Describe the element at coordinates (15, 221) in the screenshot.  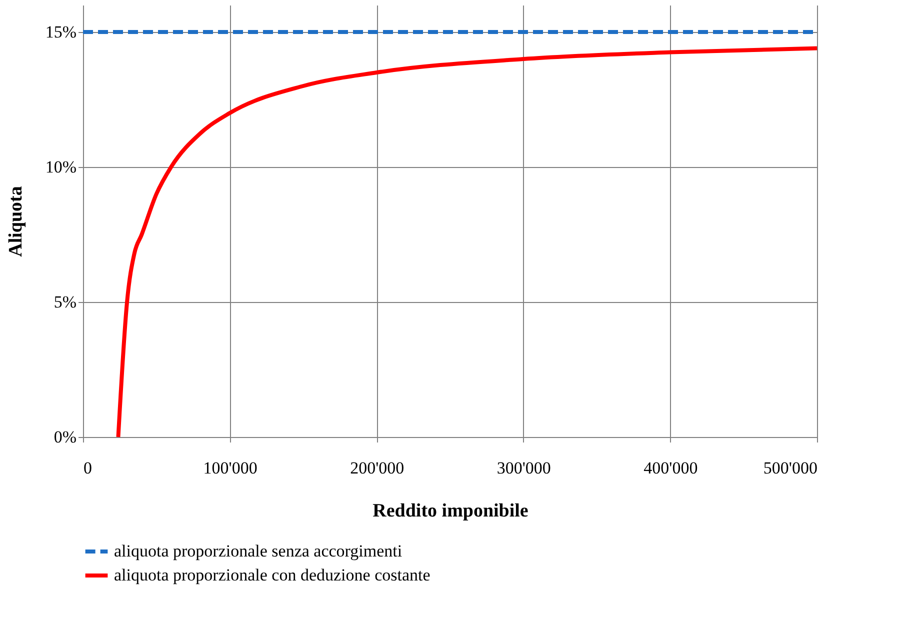
I see `y-axis-title: Aliquota` at that location.